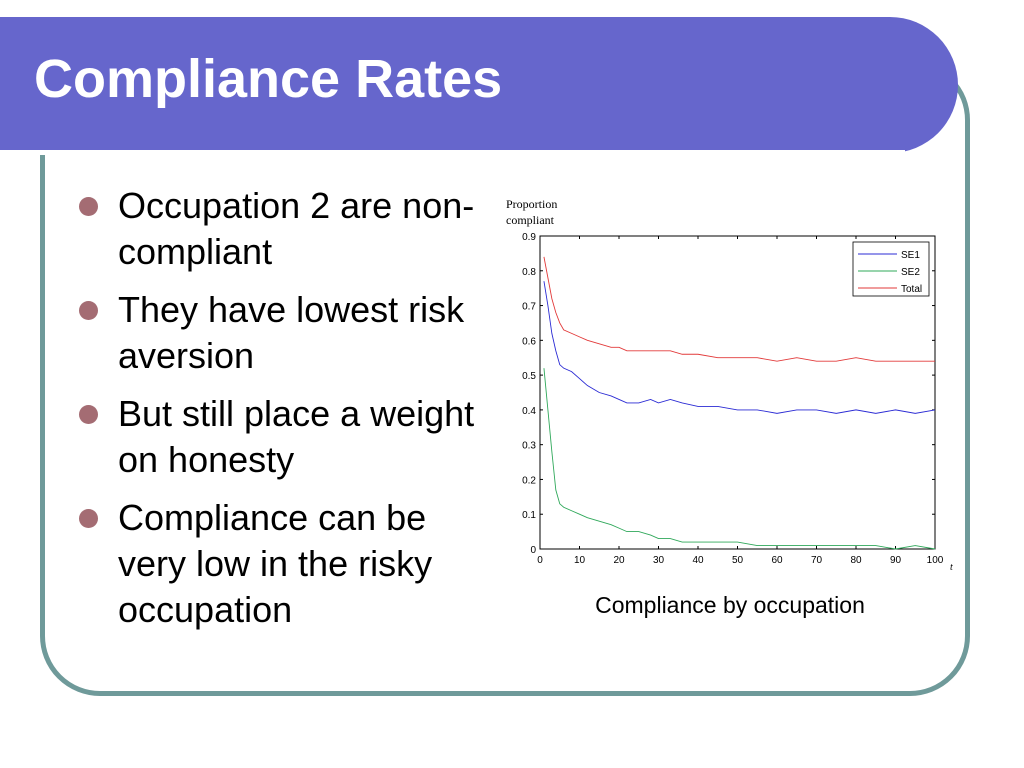  Describe the element at coordinates (529, 237) in the screenshot. I see `y-tick-label: 0.9` at that location.